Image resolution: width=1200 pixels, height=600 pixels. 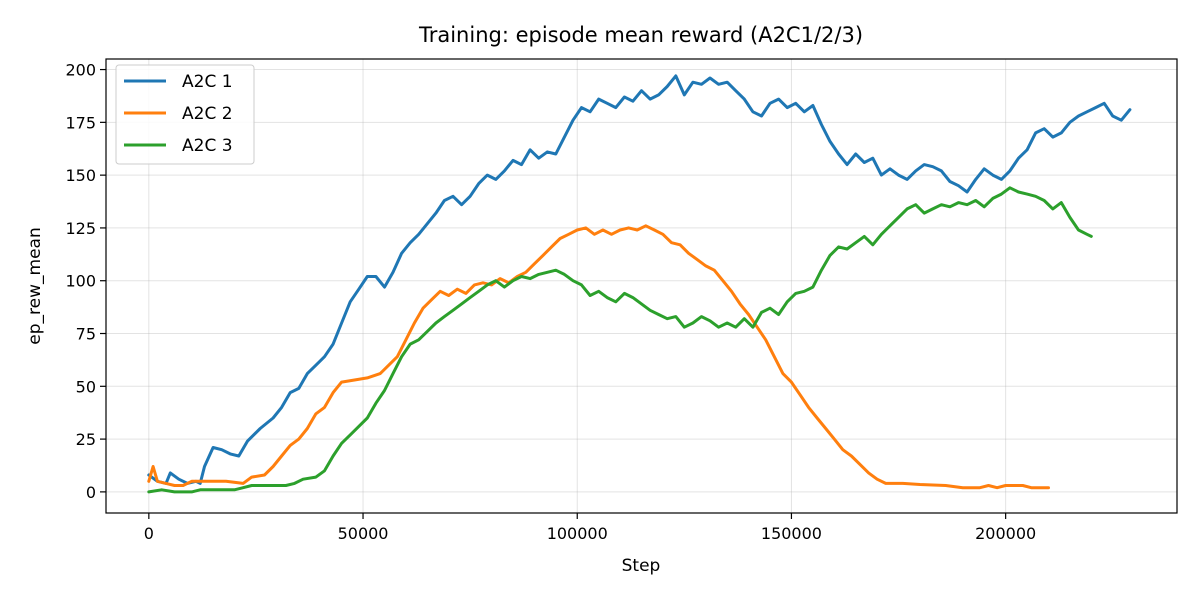 I want to click on legend: A2C 1 A2C 2 A2C 3, so click(x=185, y=114).